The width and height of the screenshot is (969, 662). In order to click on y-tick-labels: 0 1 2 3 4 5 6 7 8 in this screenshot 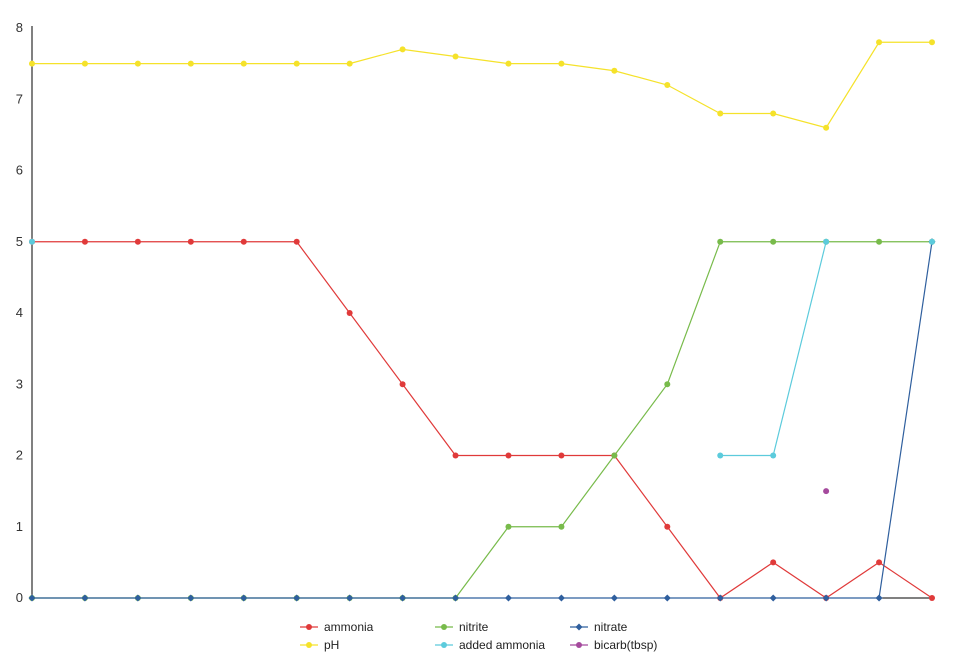, I will do `click(19, 312)`.